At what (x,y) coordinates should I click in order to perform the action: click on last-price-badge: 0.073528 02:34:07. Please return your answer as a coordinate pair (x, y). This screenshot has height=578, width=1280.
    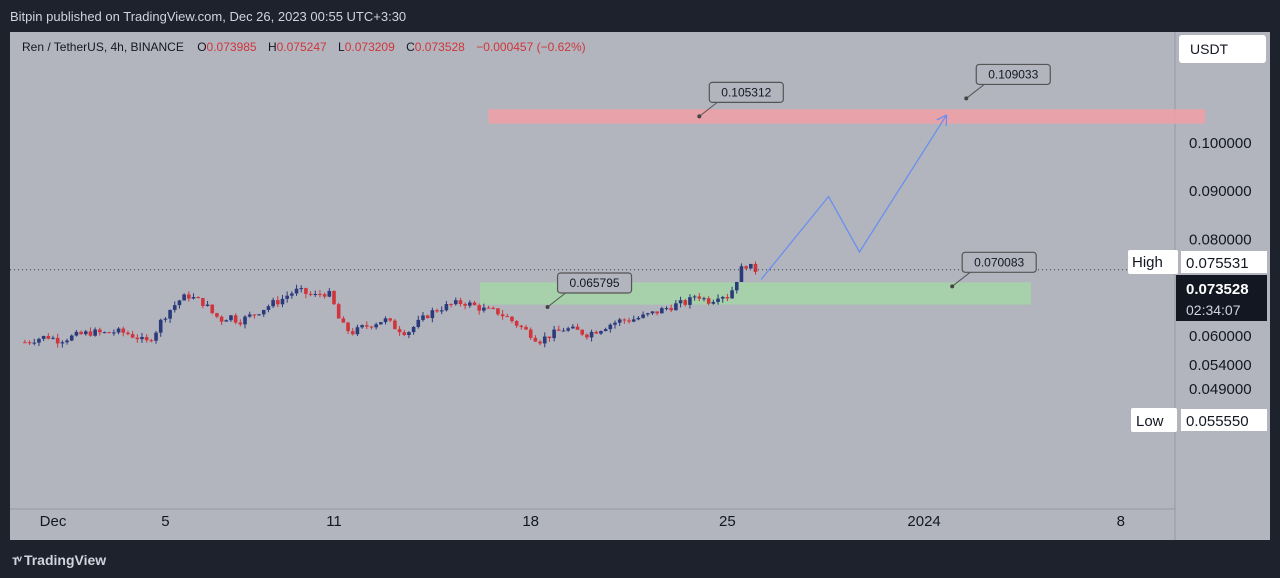
    Looking at the image, I should click on (1221, 298).